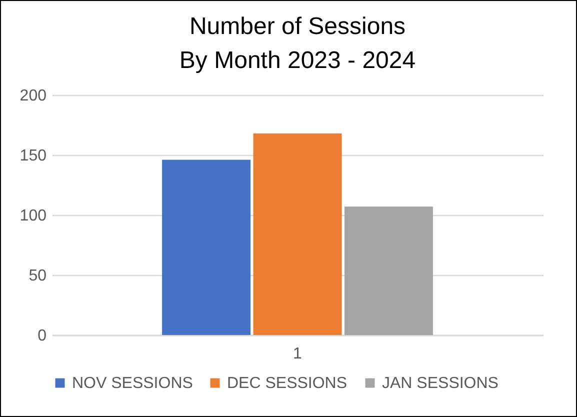 The height and width of the screenshot is (417, 577). I want to click on legend-label: DEC SESSIONS, so click(287, 383).